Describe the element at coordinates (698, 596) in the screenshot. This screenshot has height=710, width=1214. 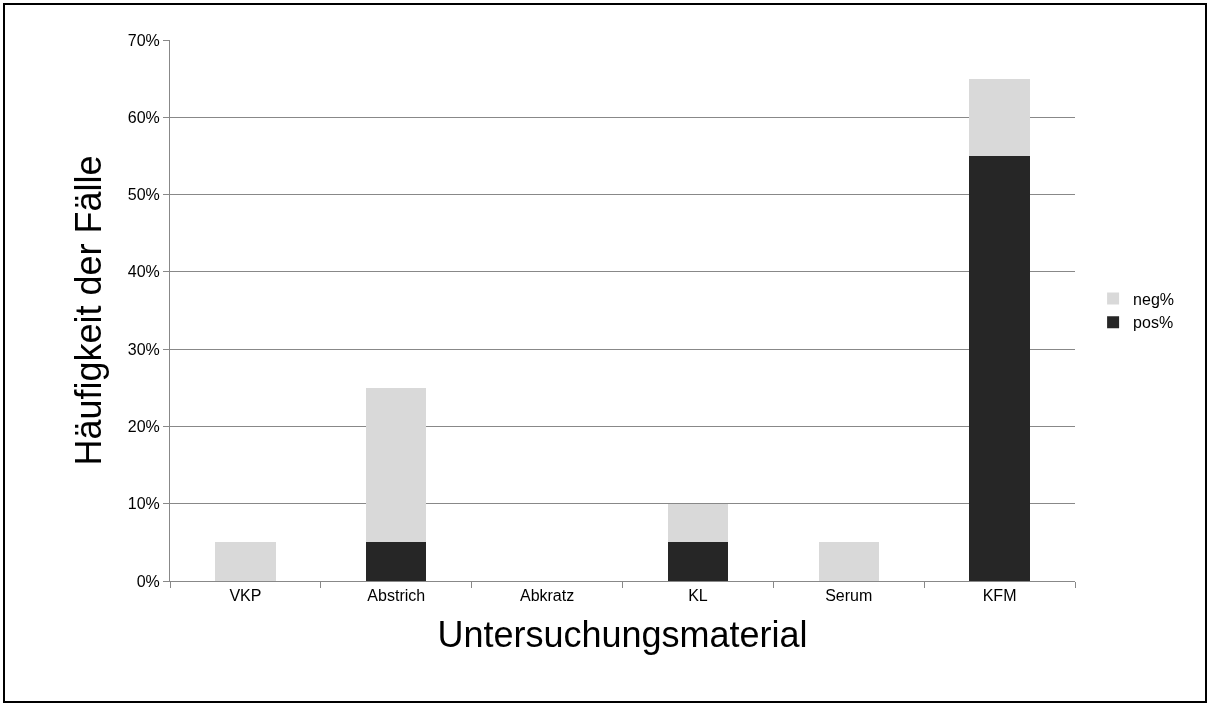
I see `x-tick-label: KL` at that location.